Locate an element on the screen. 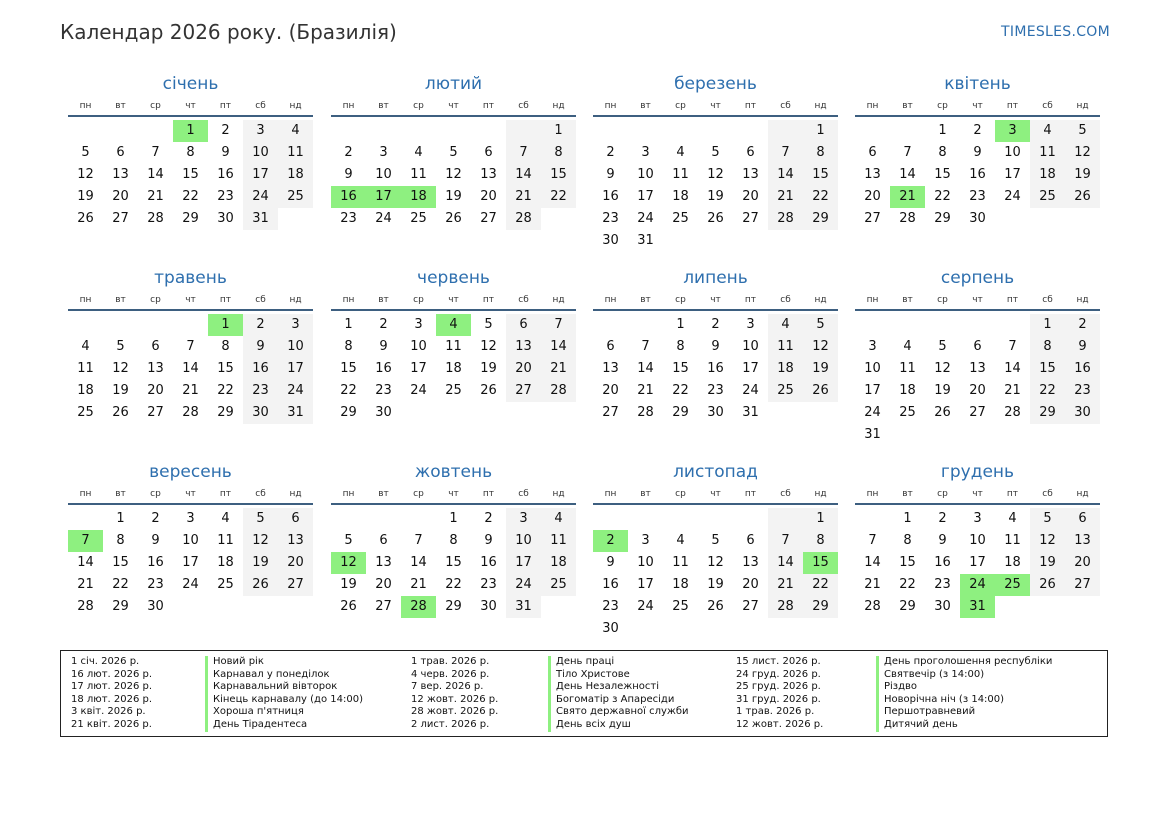  legend-holiday-name: Різдво is located at coordinates (964, 687).